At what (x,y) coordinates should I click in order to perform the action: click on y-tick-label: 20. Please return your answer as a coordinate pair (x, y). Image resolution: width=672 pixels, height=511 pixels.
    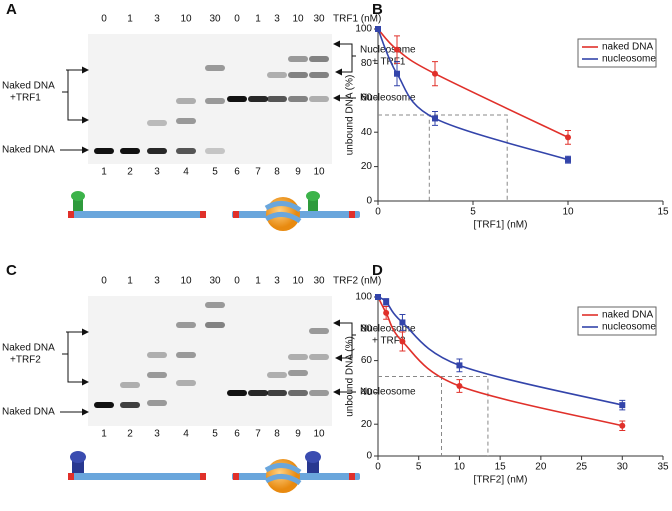
    Looking at the image, I should click on (367, 424).